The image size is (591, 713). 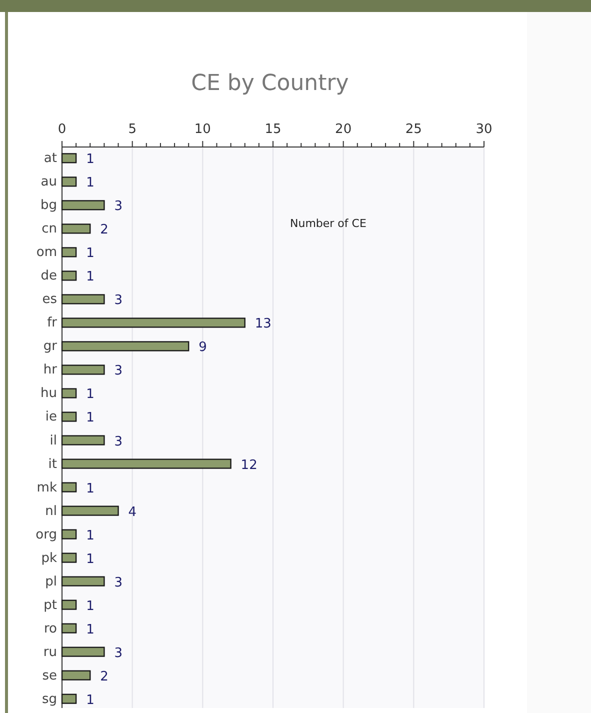 What do you see at coordinates (52, 464) in the screenshot?
I see `y-tick-label: it` at bounding box center [52, 464].